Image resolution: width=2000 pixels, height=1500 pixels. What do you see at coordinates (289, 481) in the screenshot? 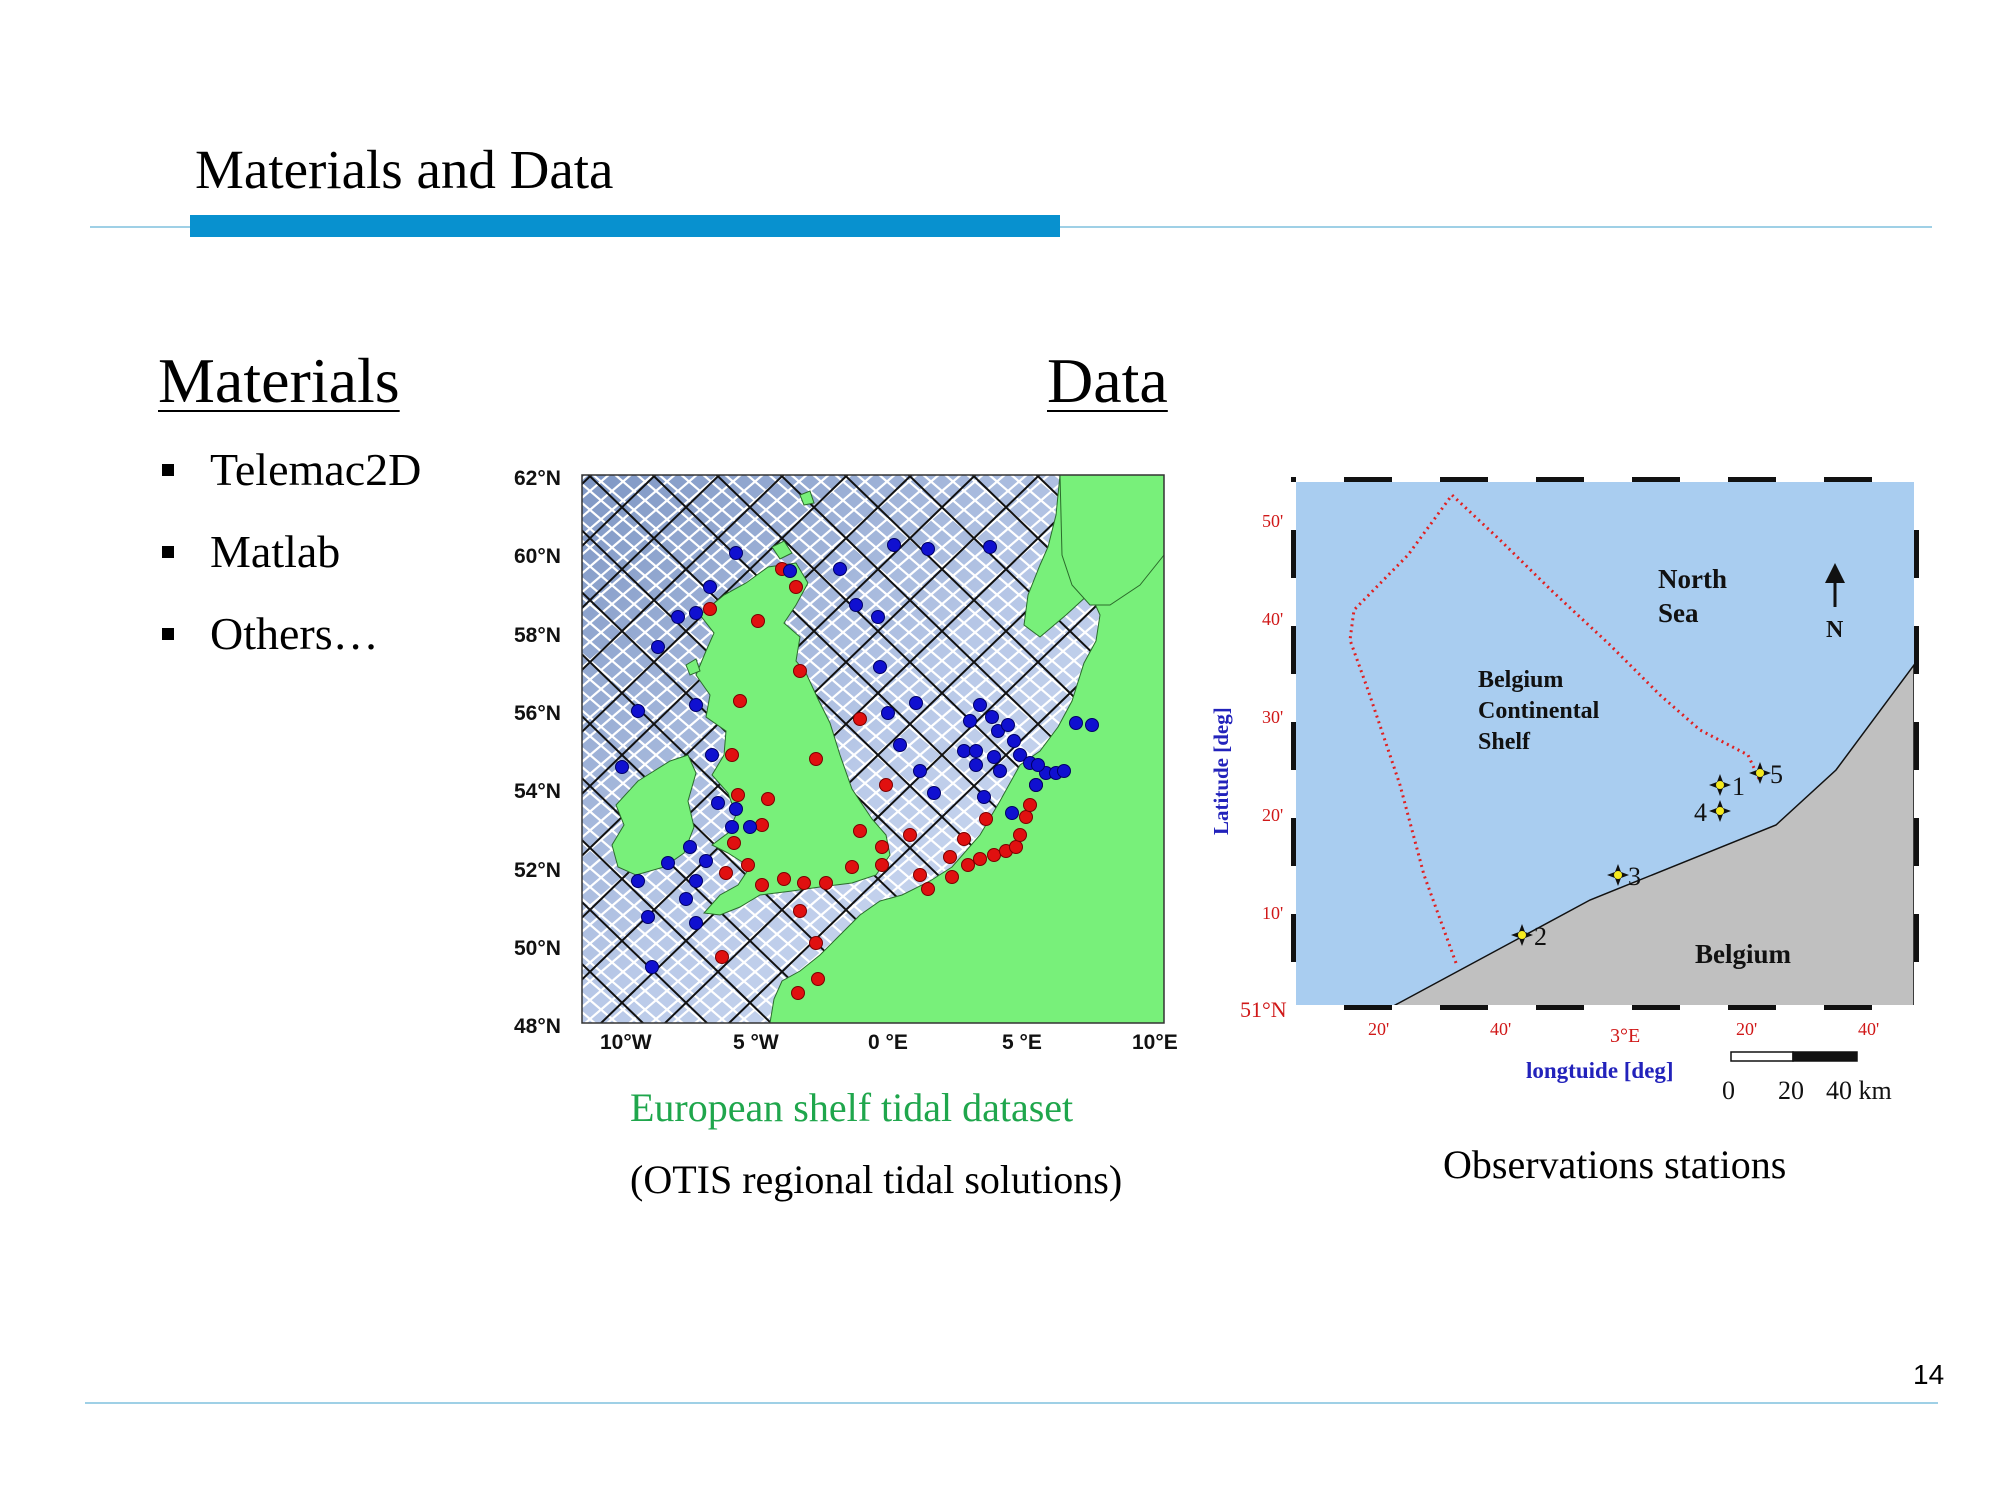
I see `materials-item-telemac2d: Telemac2D` at bounding box center [289, 481].